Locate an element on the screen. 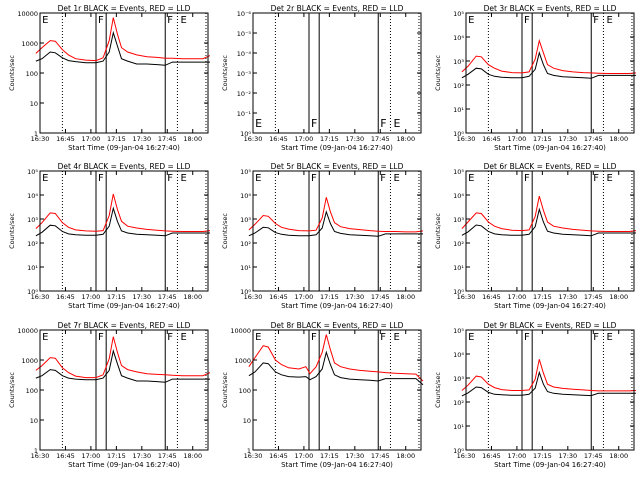  y-tick-label: 10⁻³ is located at coordinates (244, 74).